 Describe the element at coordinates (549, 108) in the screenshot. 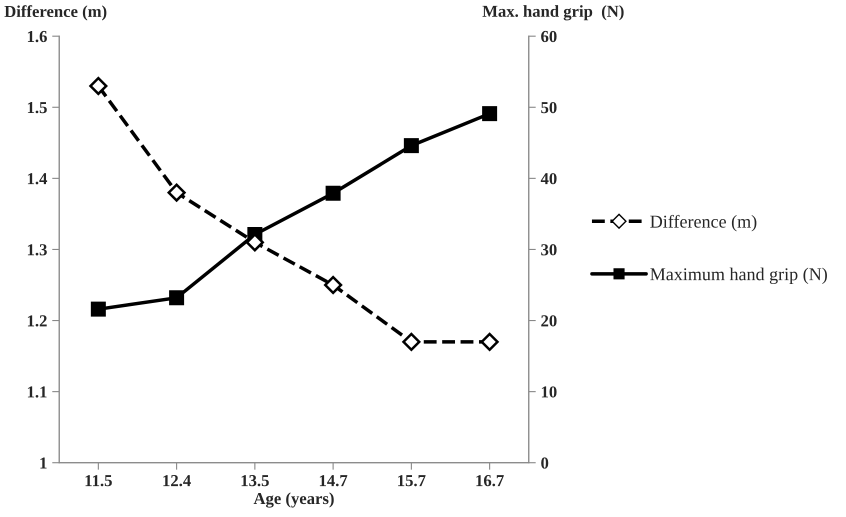

I see `y2-tick-label: 50` at that location.